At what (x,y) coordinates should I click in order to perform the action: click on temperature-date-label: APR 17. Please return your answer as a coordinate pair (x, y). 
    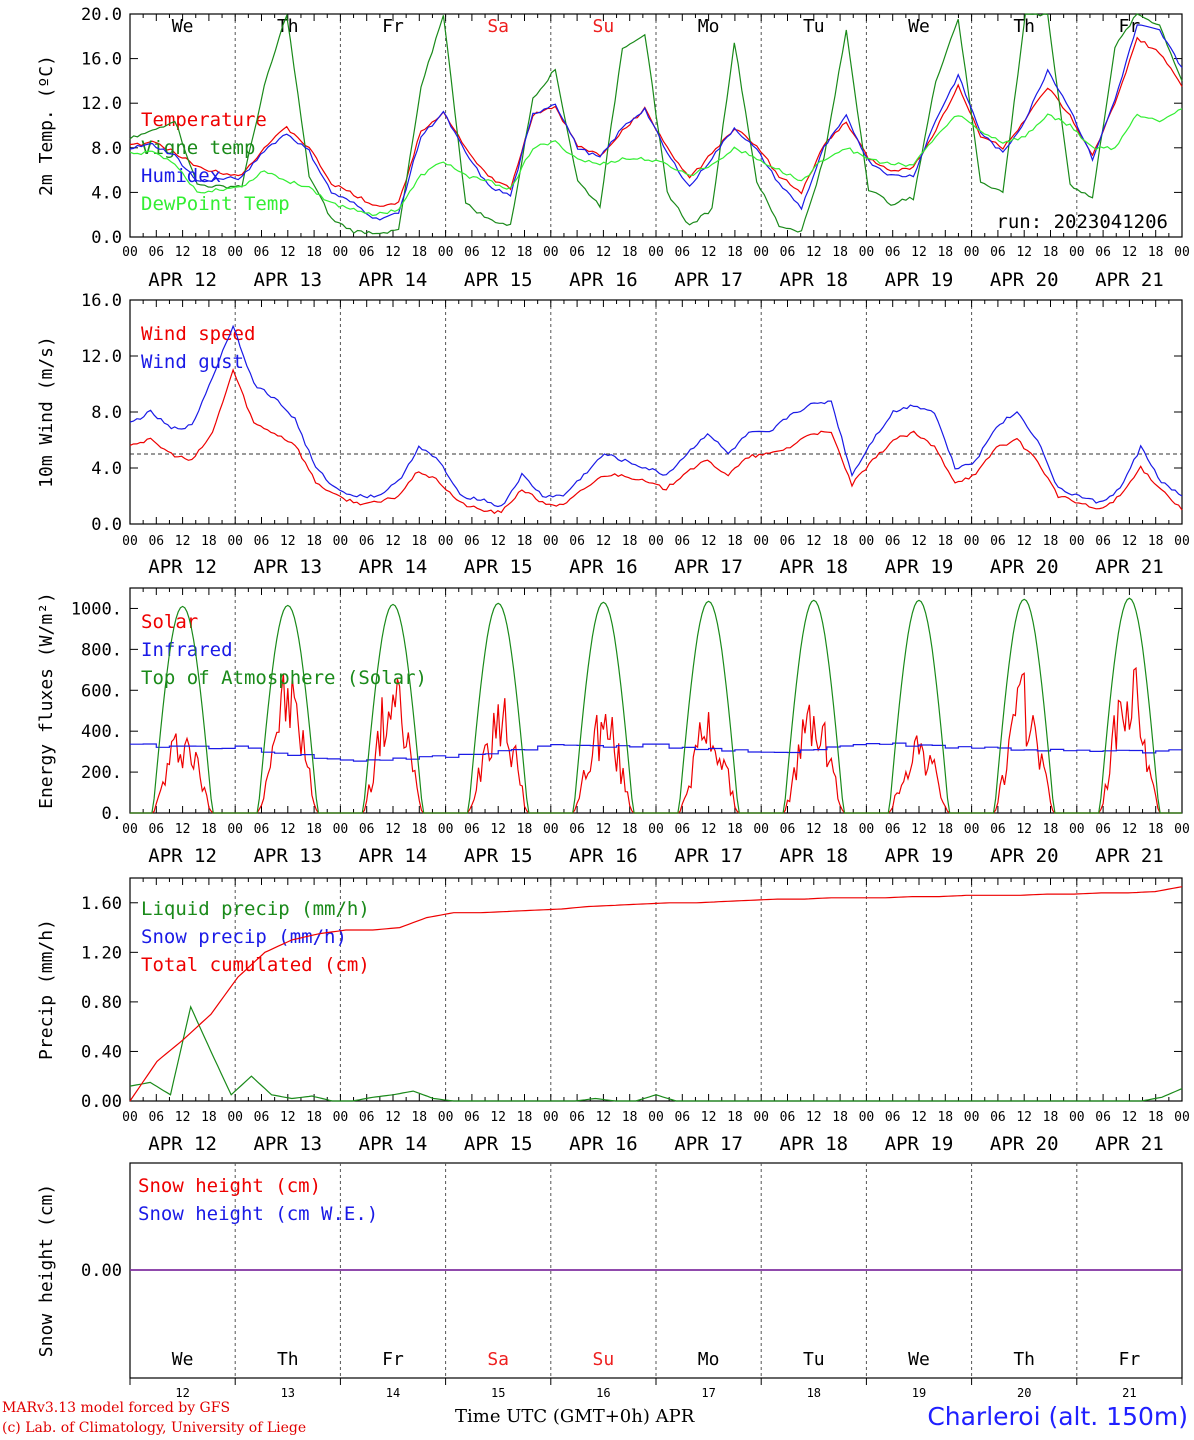
    Looking at the image, I should click on (708, 280).